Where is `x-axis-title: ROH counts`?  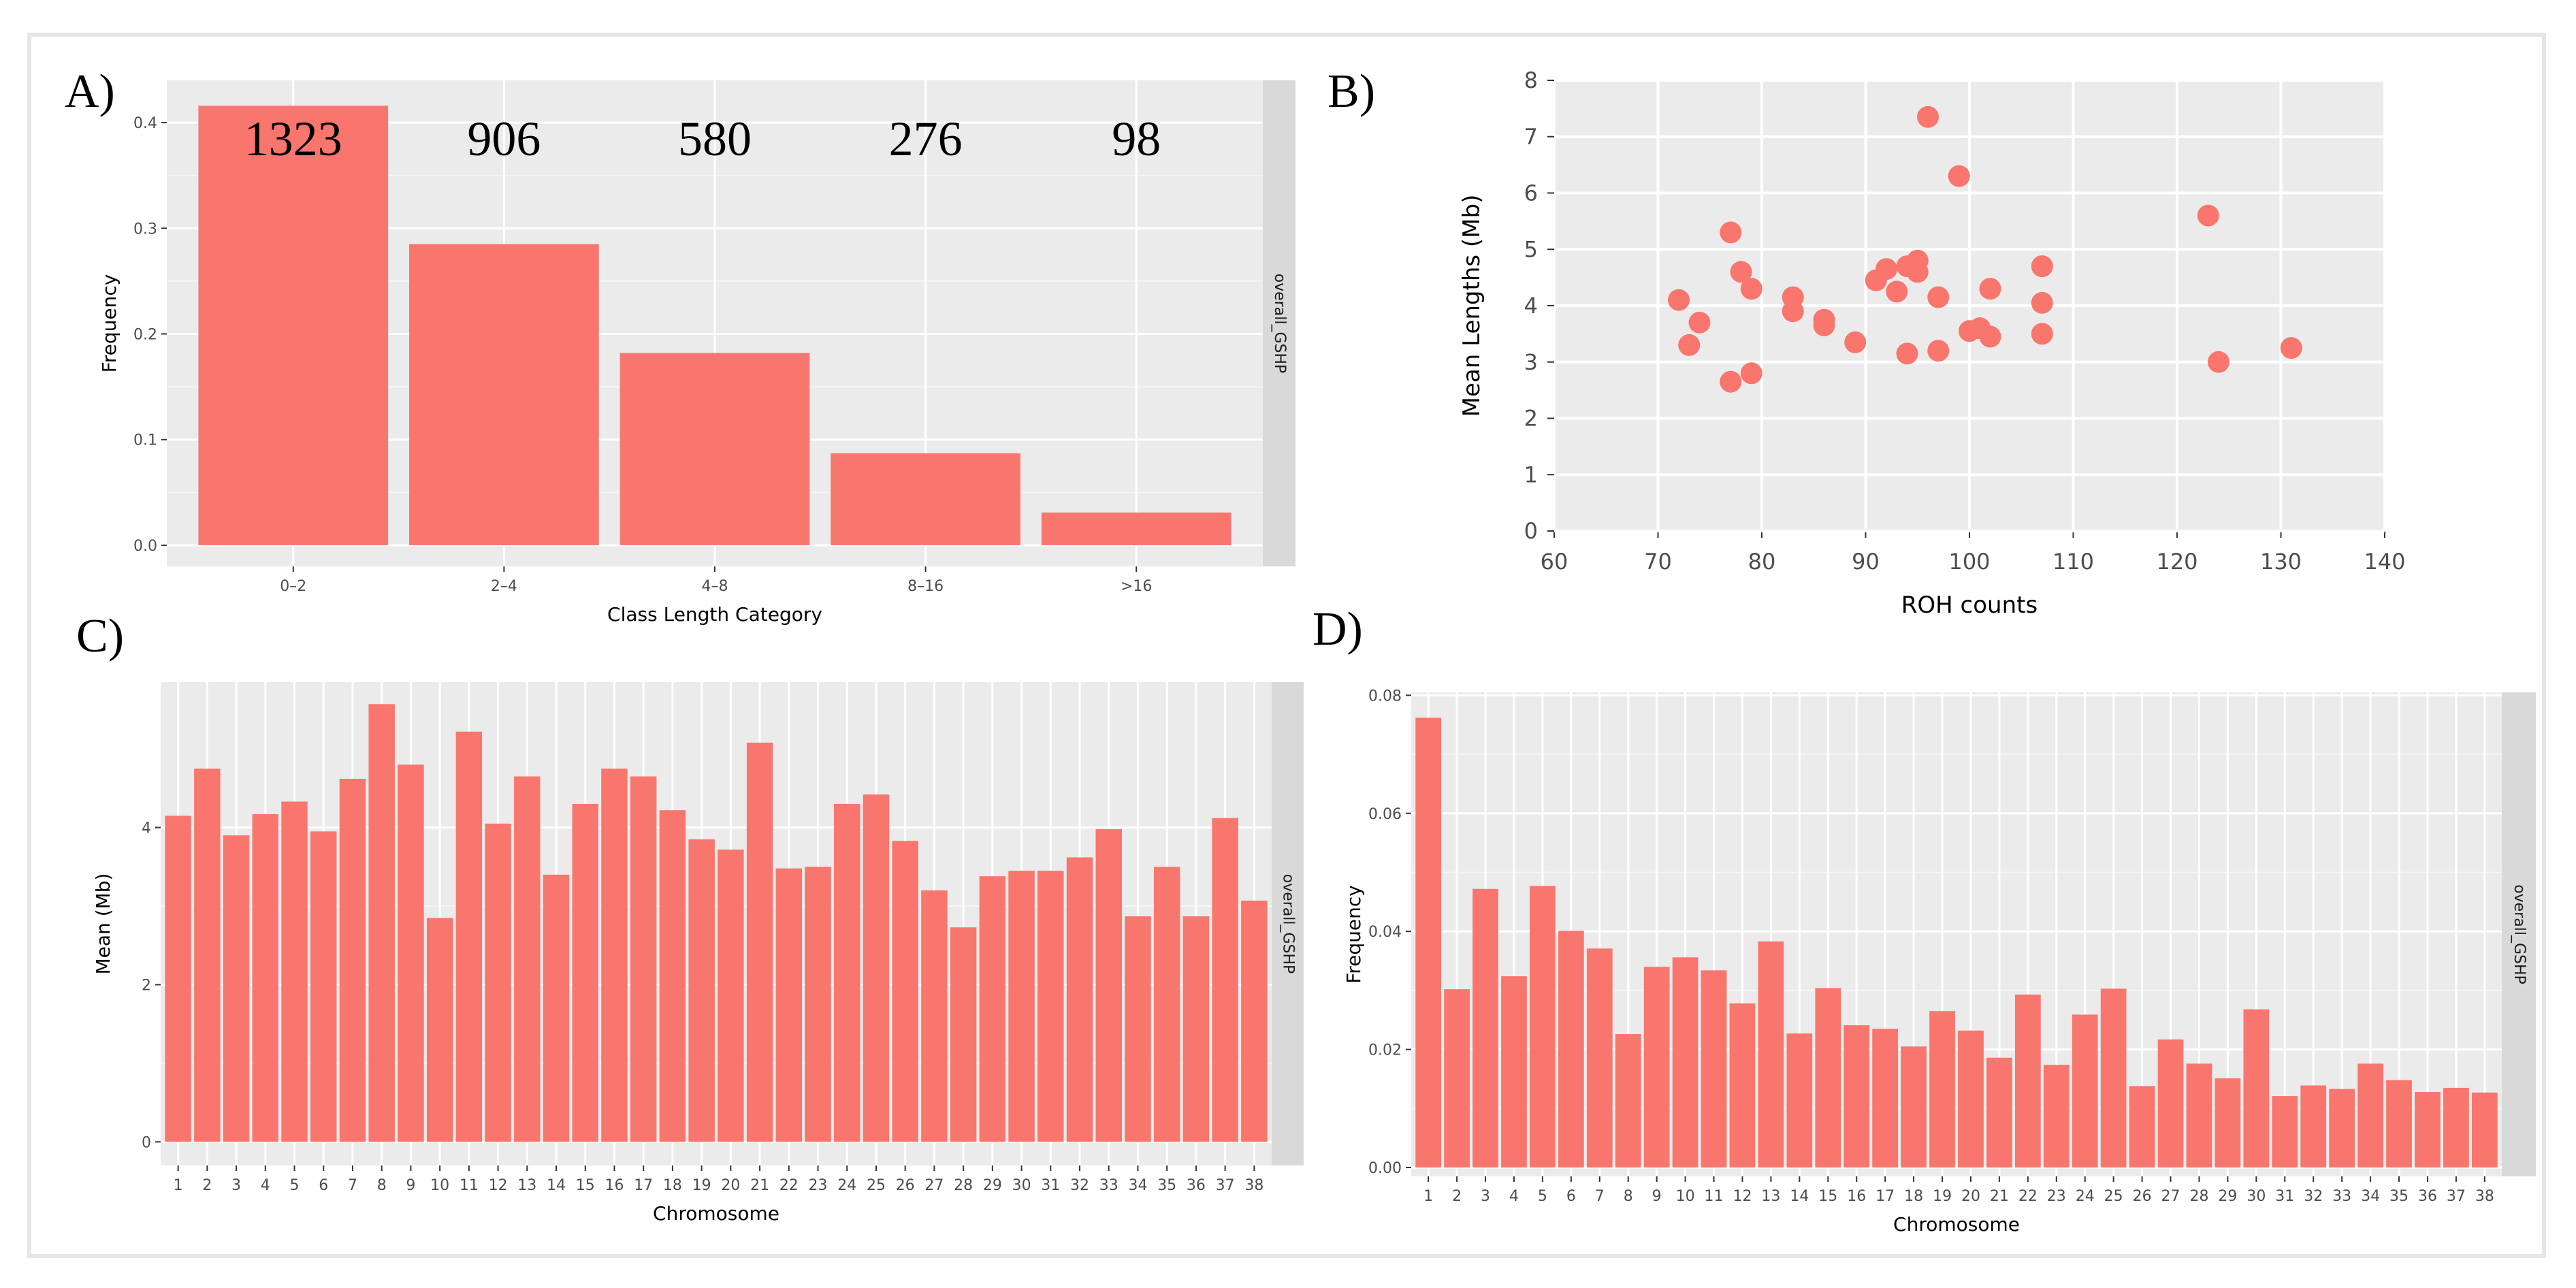 x-axis-title: ROH counts is located at coordinates (1970, 606).